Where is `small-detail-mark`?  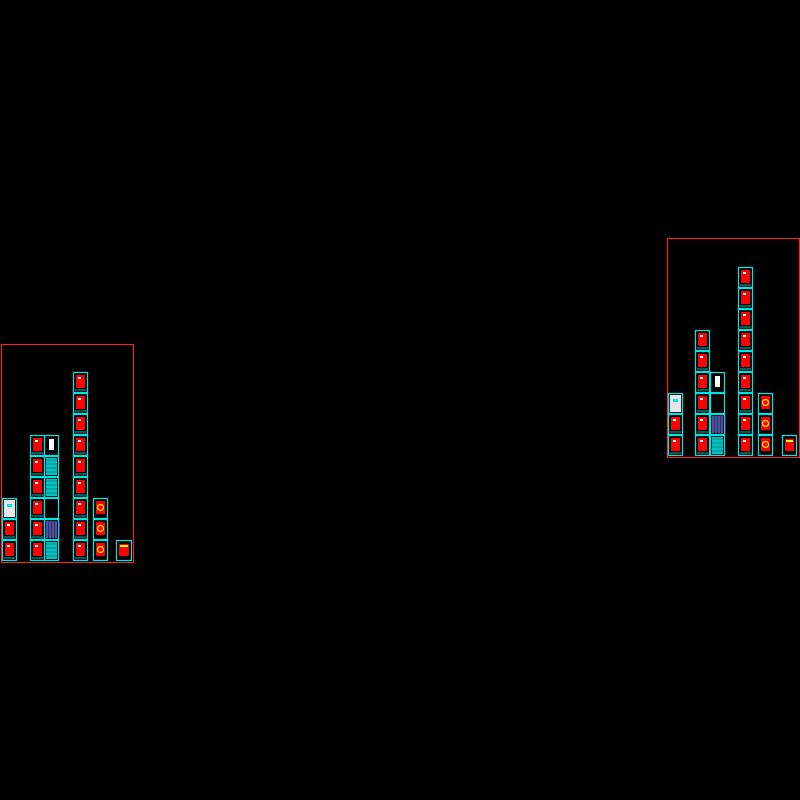
small-detail-mark is located at coordinates (124, 546).